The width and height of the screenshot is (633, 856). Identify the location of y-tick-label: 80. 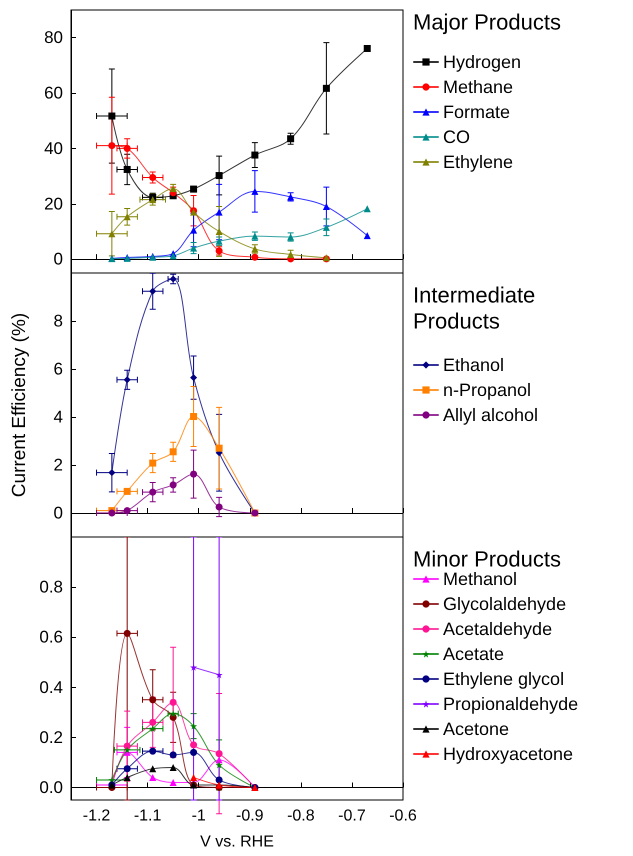
(53, 38).